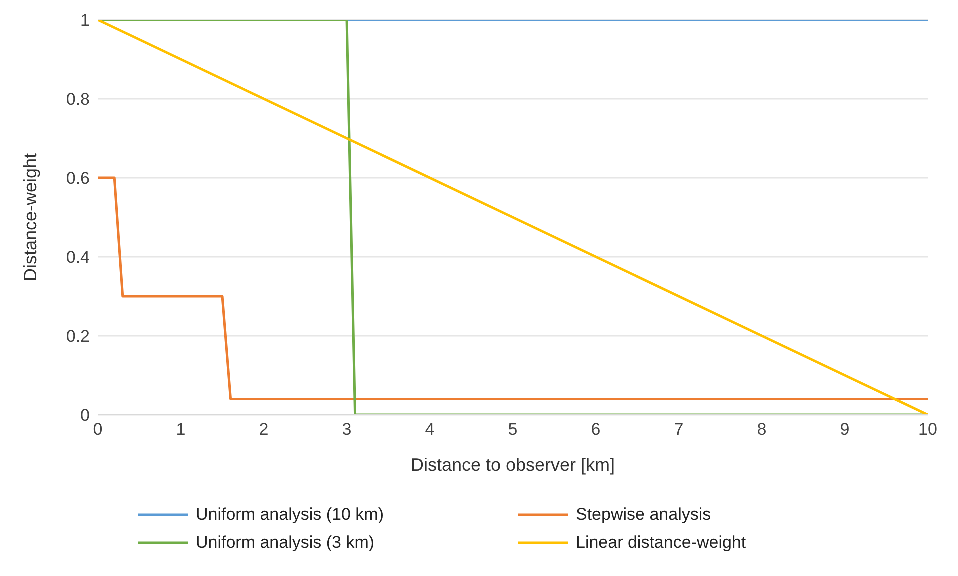 The image size is (958, 576). Describe the element at coordinates (181, 430) in the screenshot. I see `x-tick-label: 1` at that location.